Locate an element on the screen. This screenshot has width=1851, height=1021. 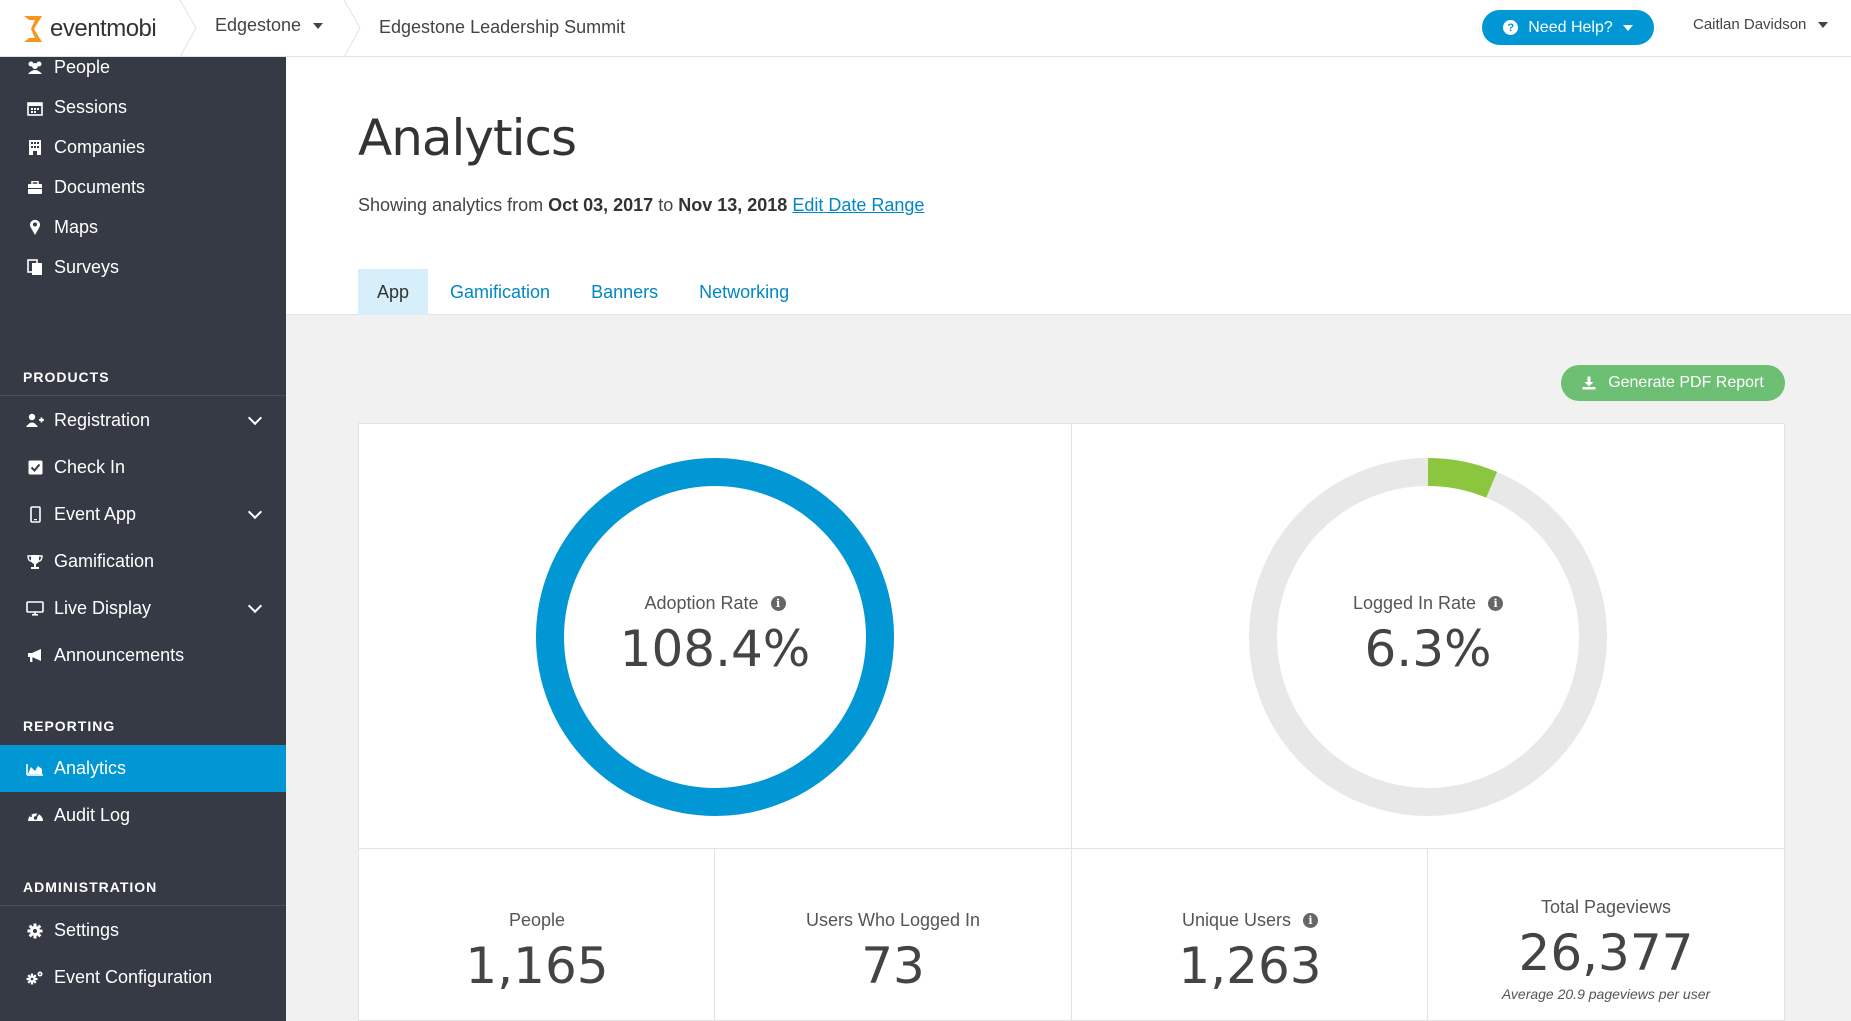
adoption-rate-value: 108.4% is located at coordinates (715, 649).